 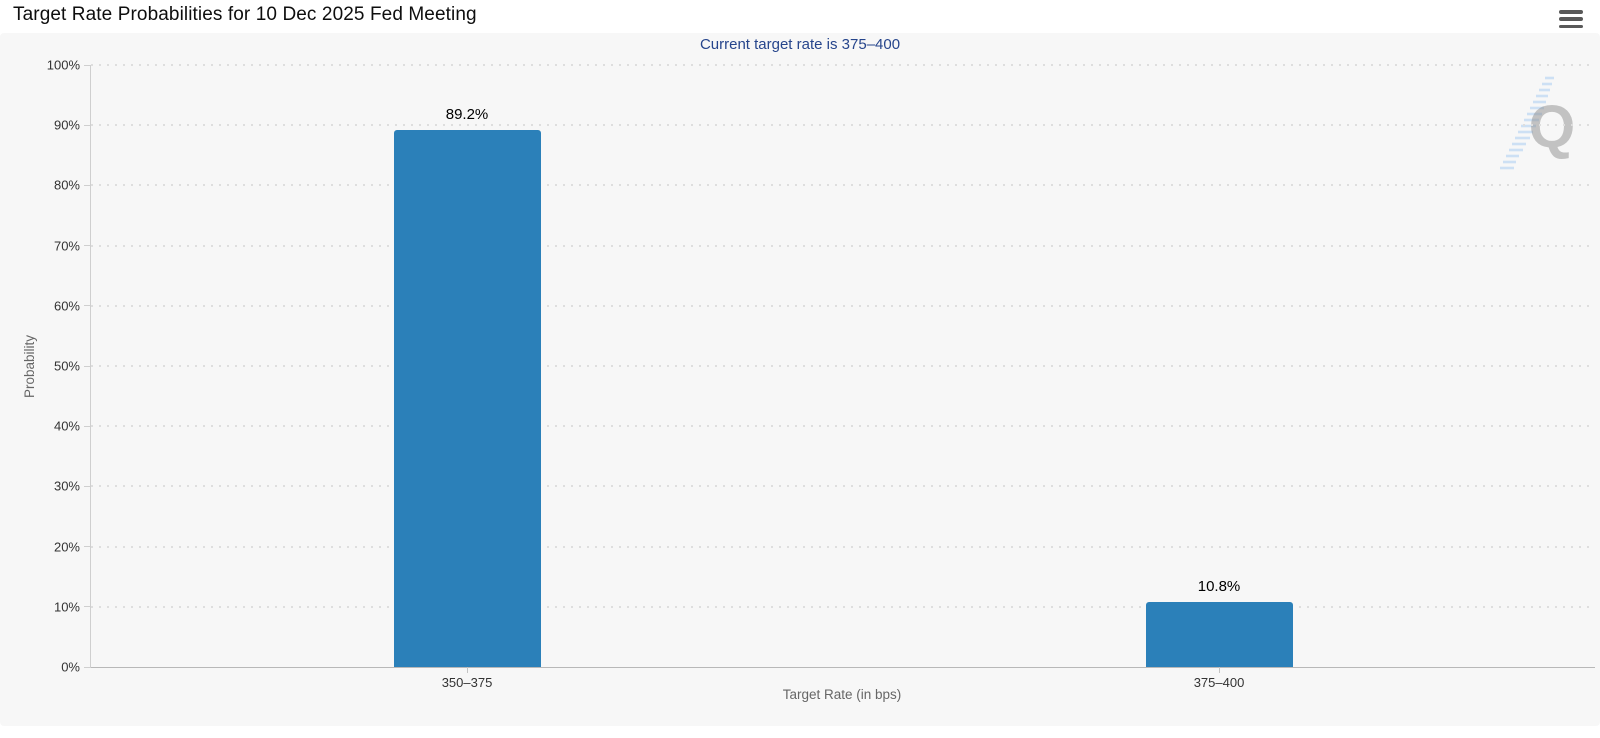 I want to click on y-axis-tick-label: 70%, so click(x=66, y=246).